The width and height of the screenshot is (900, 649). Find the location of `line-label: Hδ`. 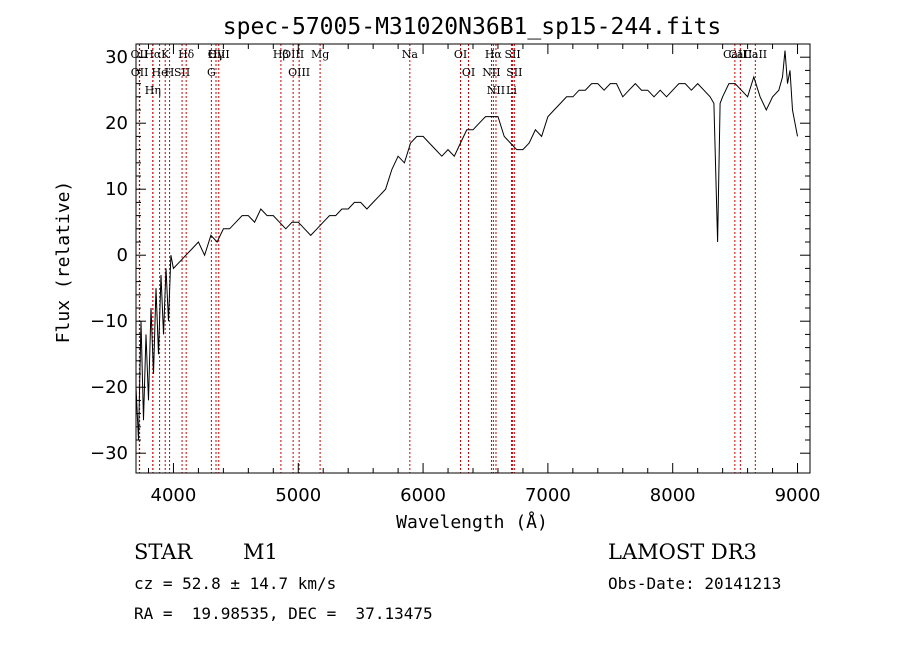

line-label: Hδ is located at coordinates (186, 54).